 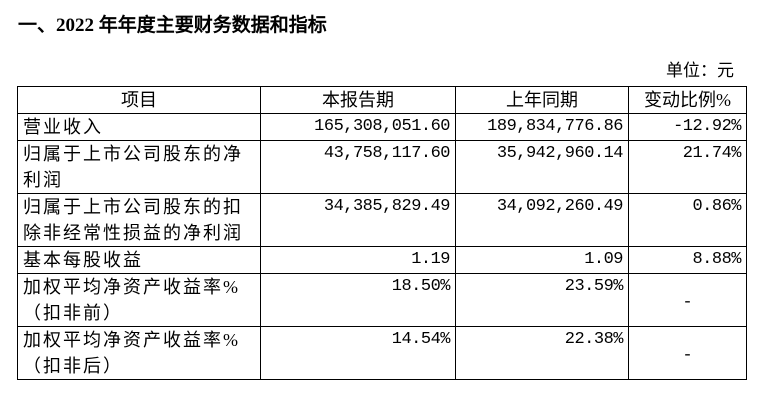 I want to click on row-prior: 23.59%, so click(x=542, y=300).